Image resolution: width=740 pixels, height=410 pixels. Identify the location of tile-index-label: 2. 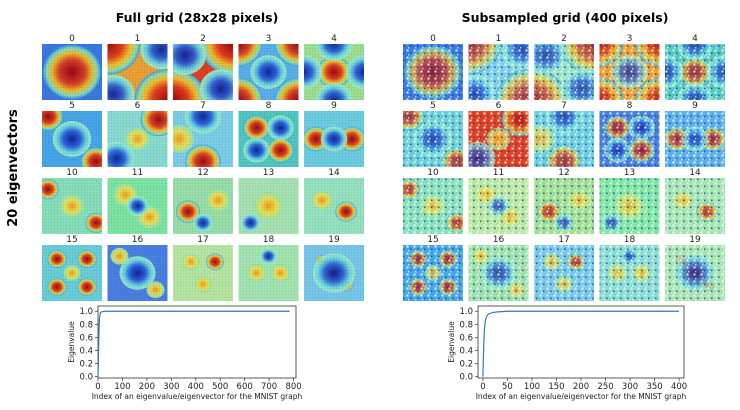
(203, 39).